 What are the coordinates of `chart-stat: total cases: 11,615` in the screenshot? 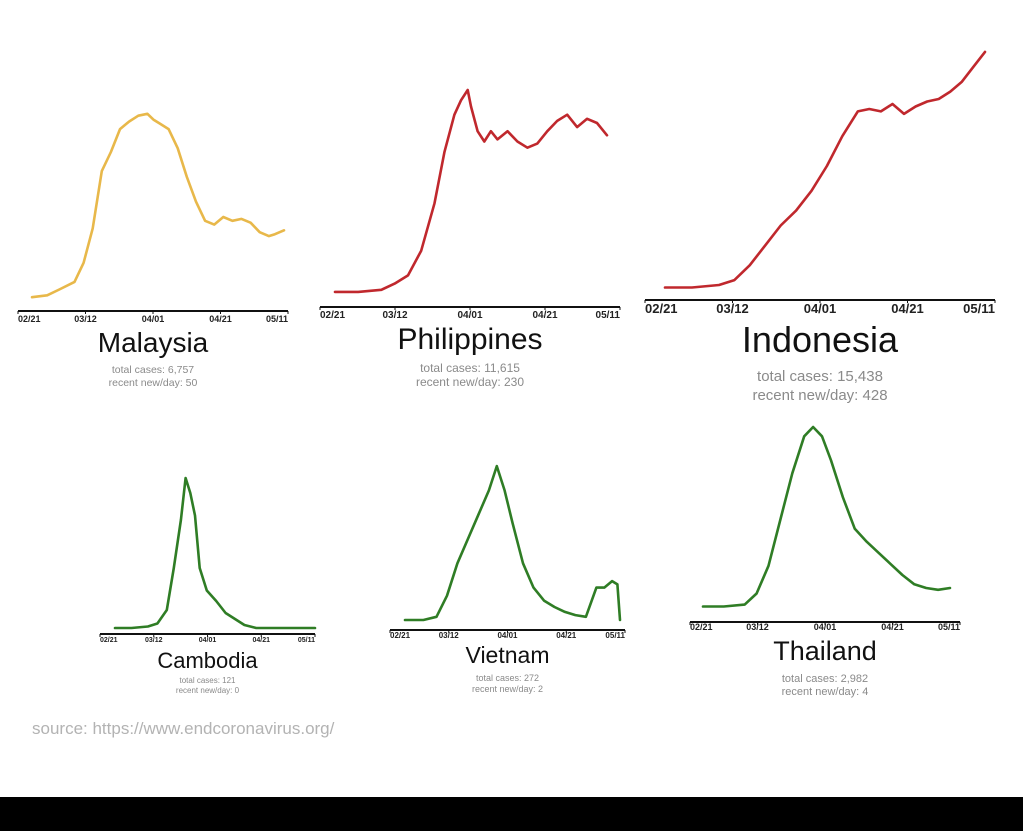 It's located at (470, 368).